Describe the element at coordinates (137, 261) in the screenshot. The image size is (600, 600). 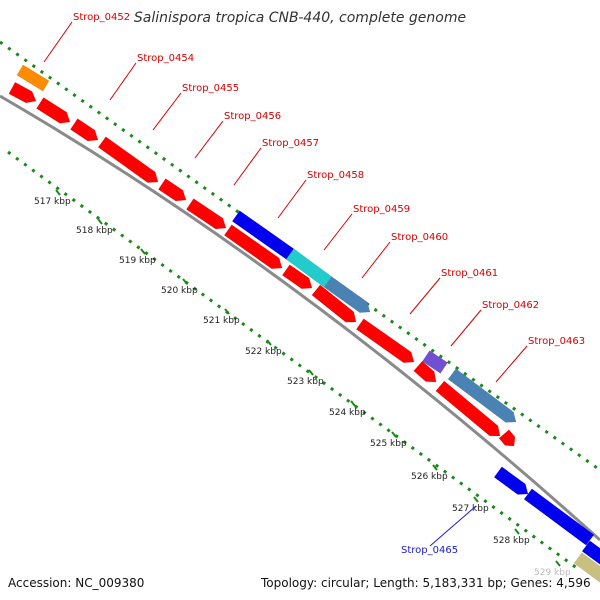
I see `tick-label: 519 kbp` at that location.